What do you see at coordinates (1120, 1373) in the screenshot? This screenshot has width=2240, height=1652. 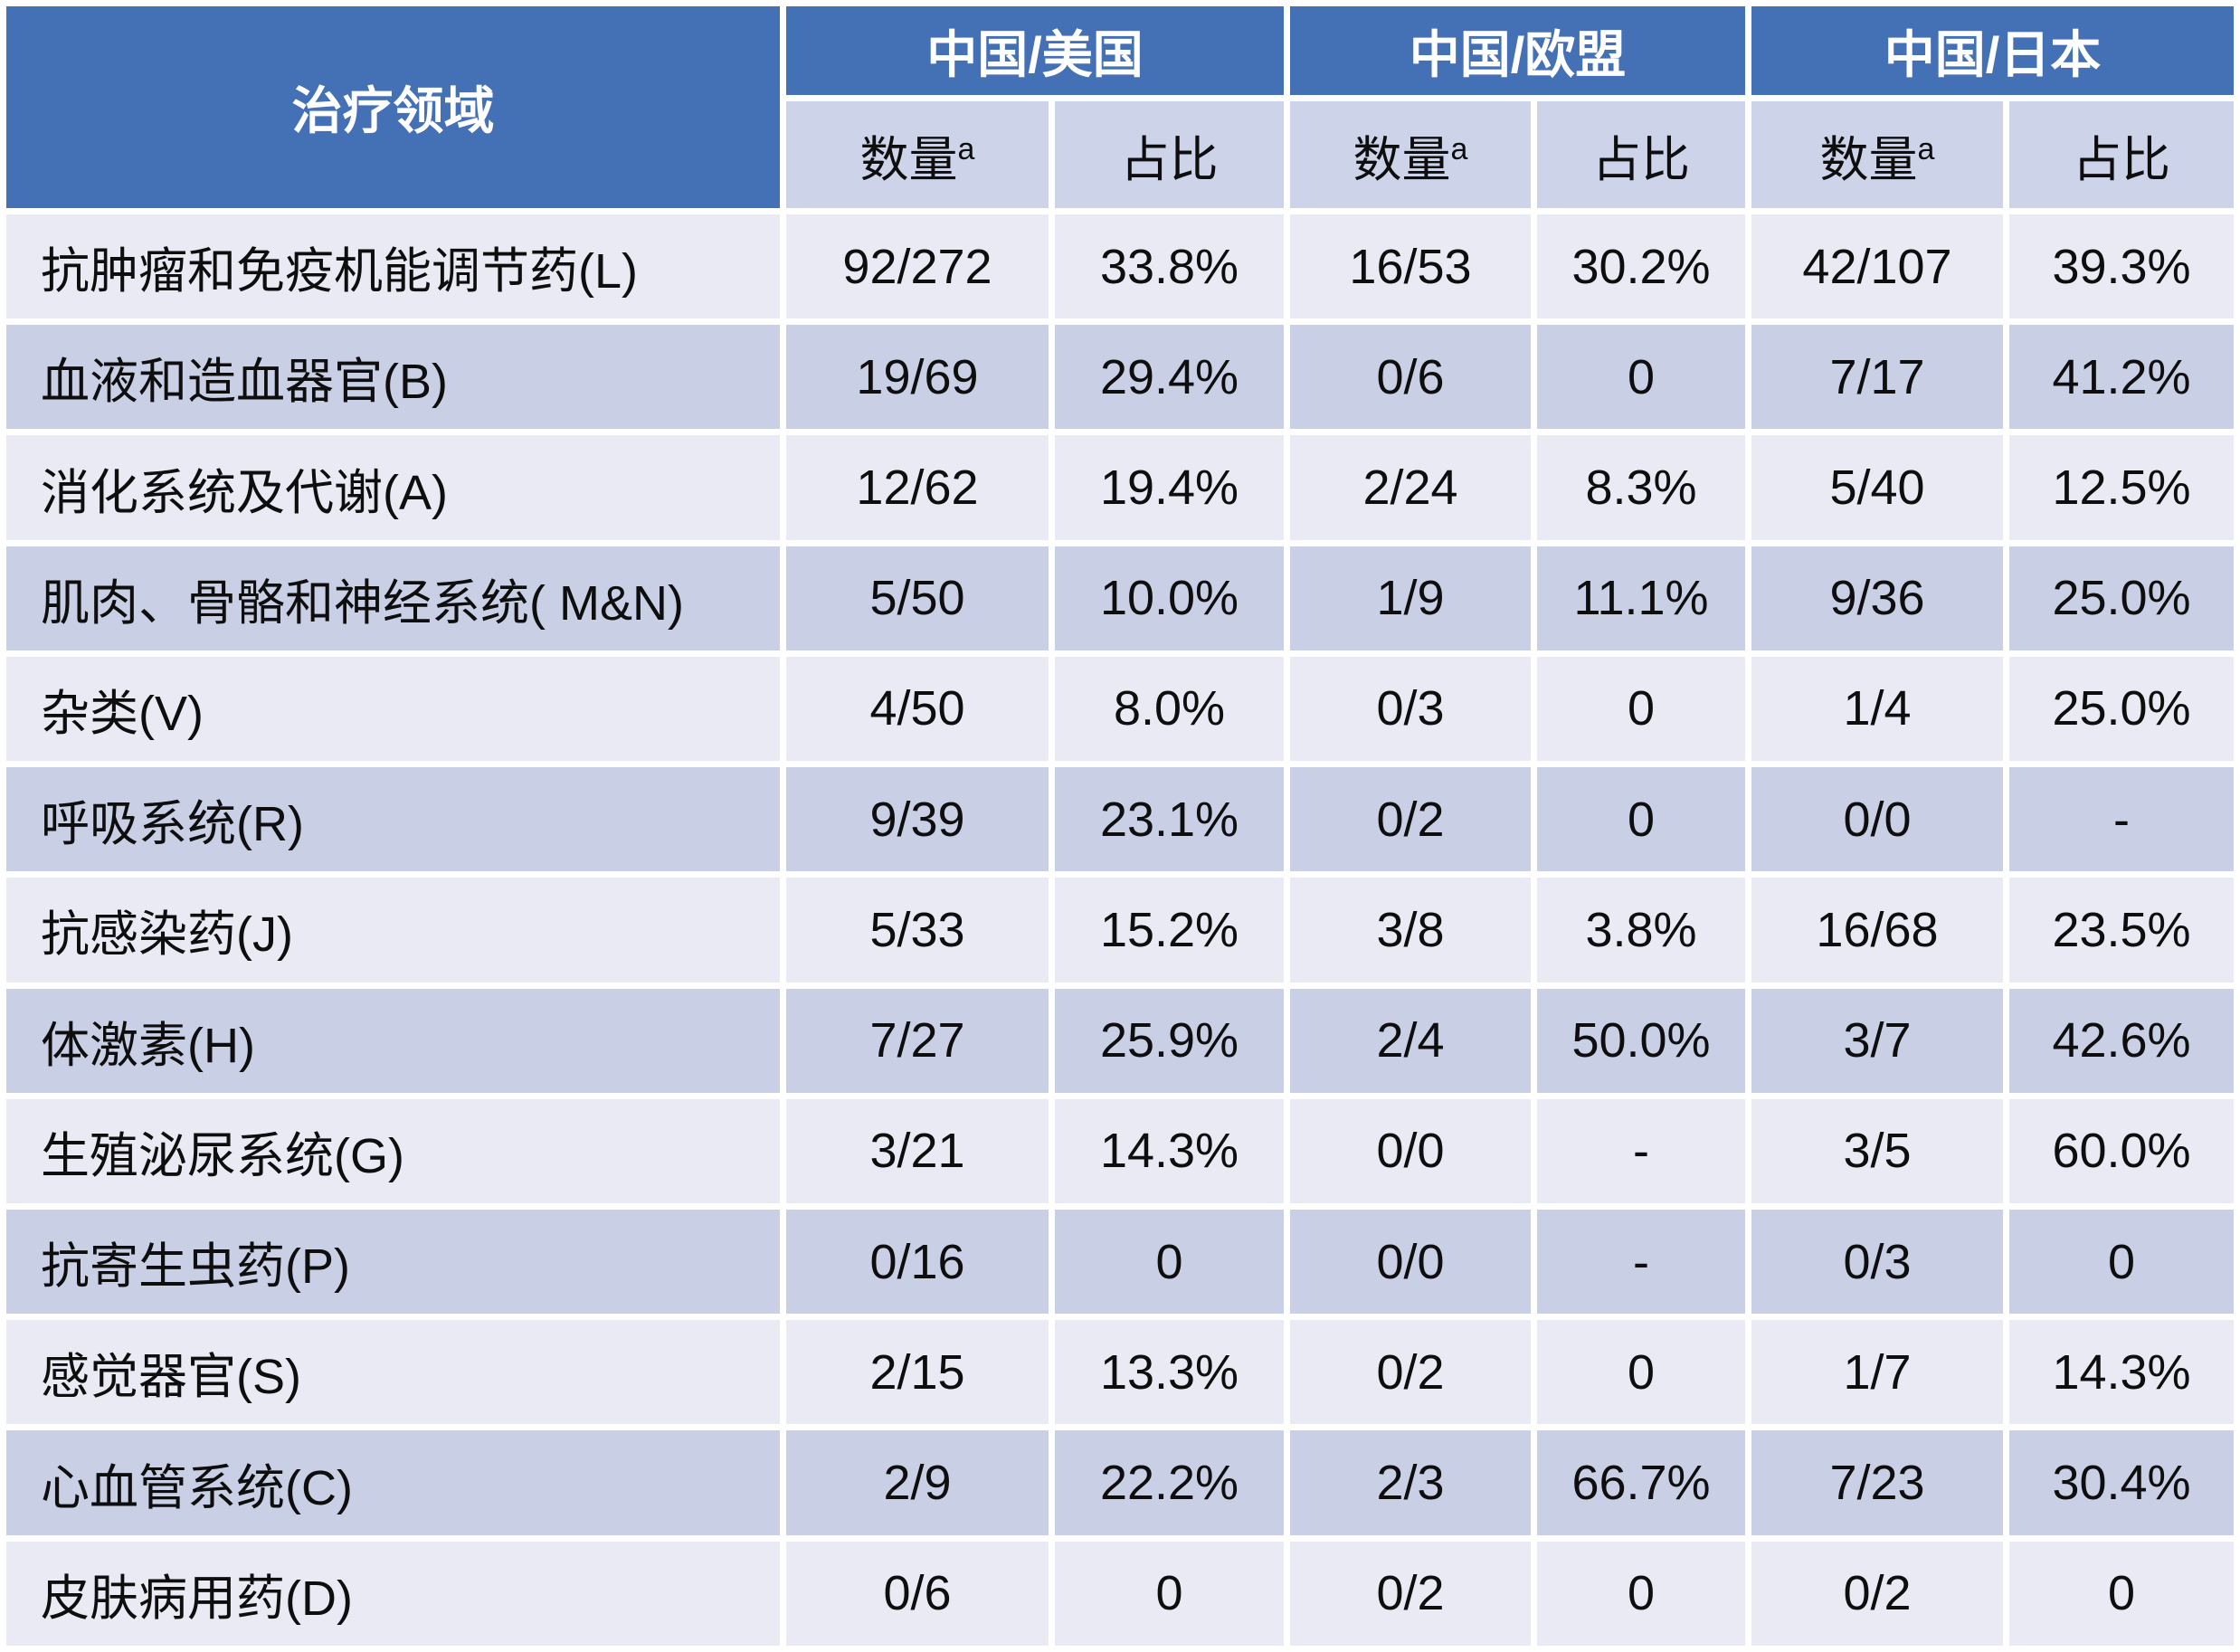 I see `table-row: 感觉器官(S) 2/15 13.3% 0/2 0 1/7 14.3%` at bounding box center [1120, 1373].